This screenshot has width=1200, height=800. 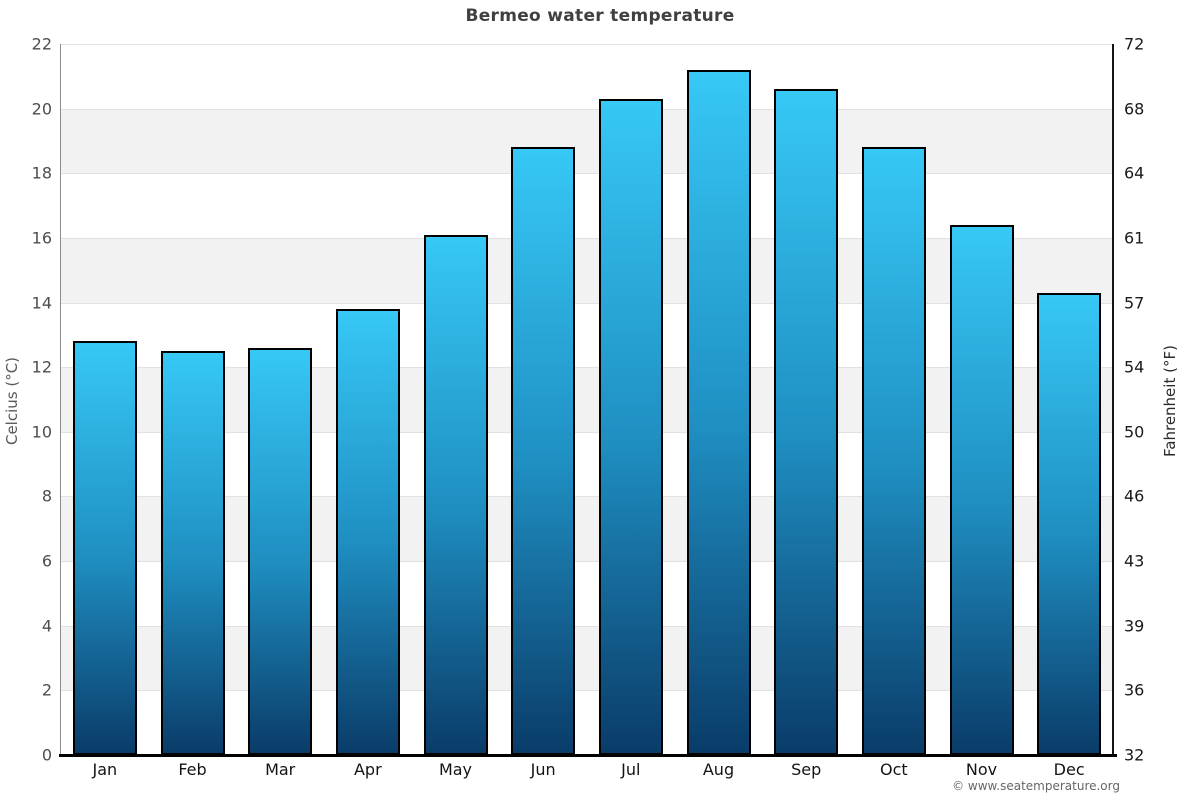 What do you see at coordinates (455, 494) in the screenshot?
I see `temperature-bar-may` at bounding box center [455, 494].